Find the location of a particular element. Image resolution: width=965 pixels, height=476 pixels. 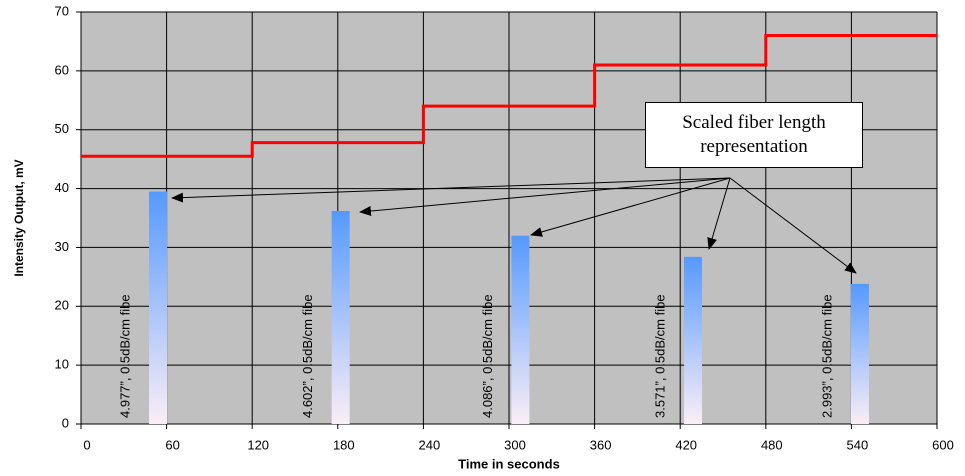

y-tick-label: 20 is located at coordinates (62, 305).